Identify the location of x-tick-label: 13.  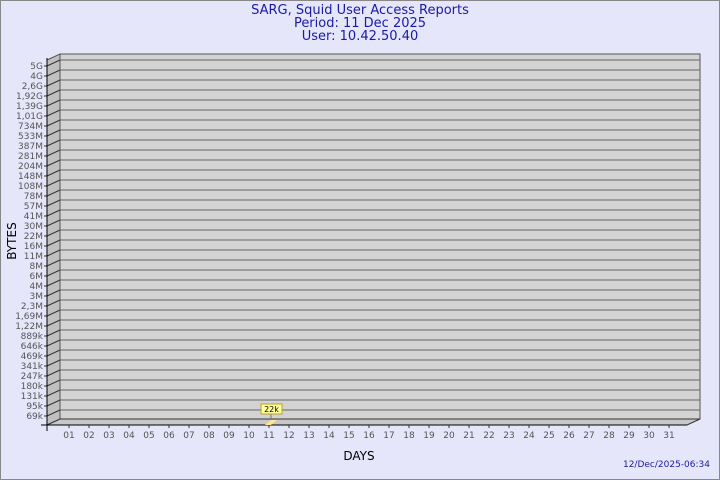
(308, 436).